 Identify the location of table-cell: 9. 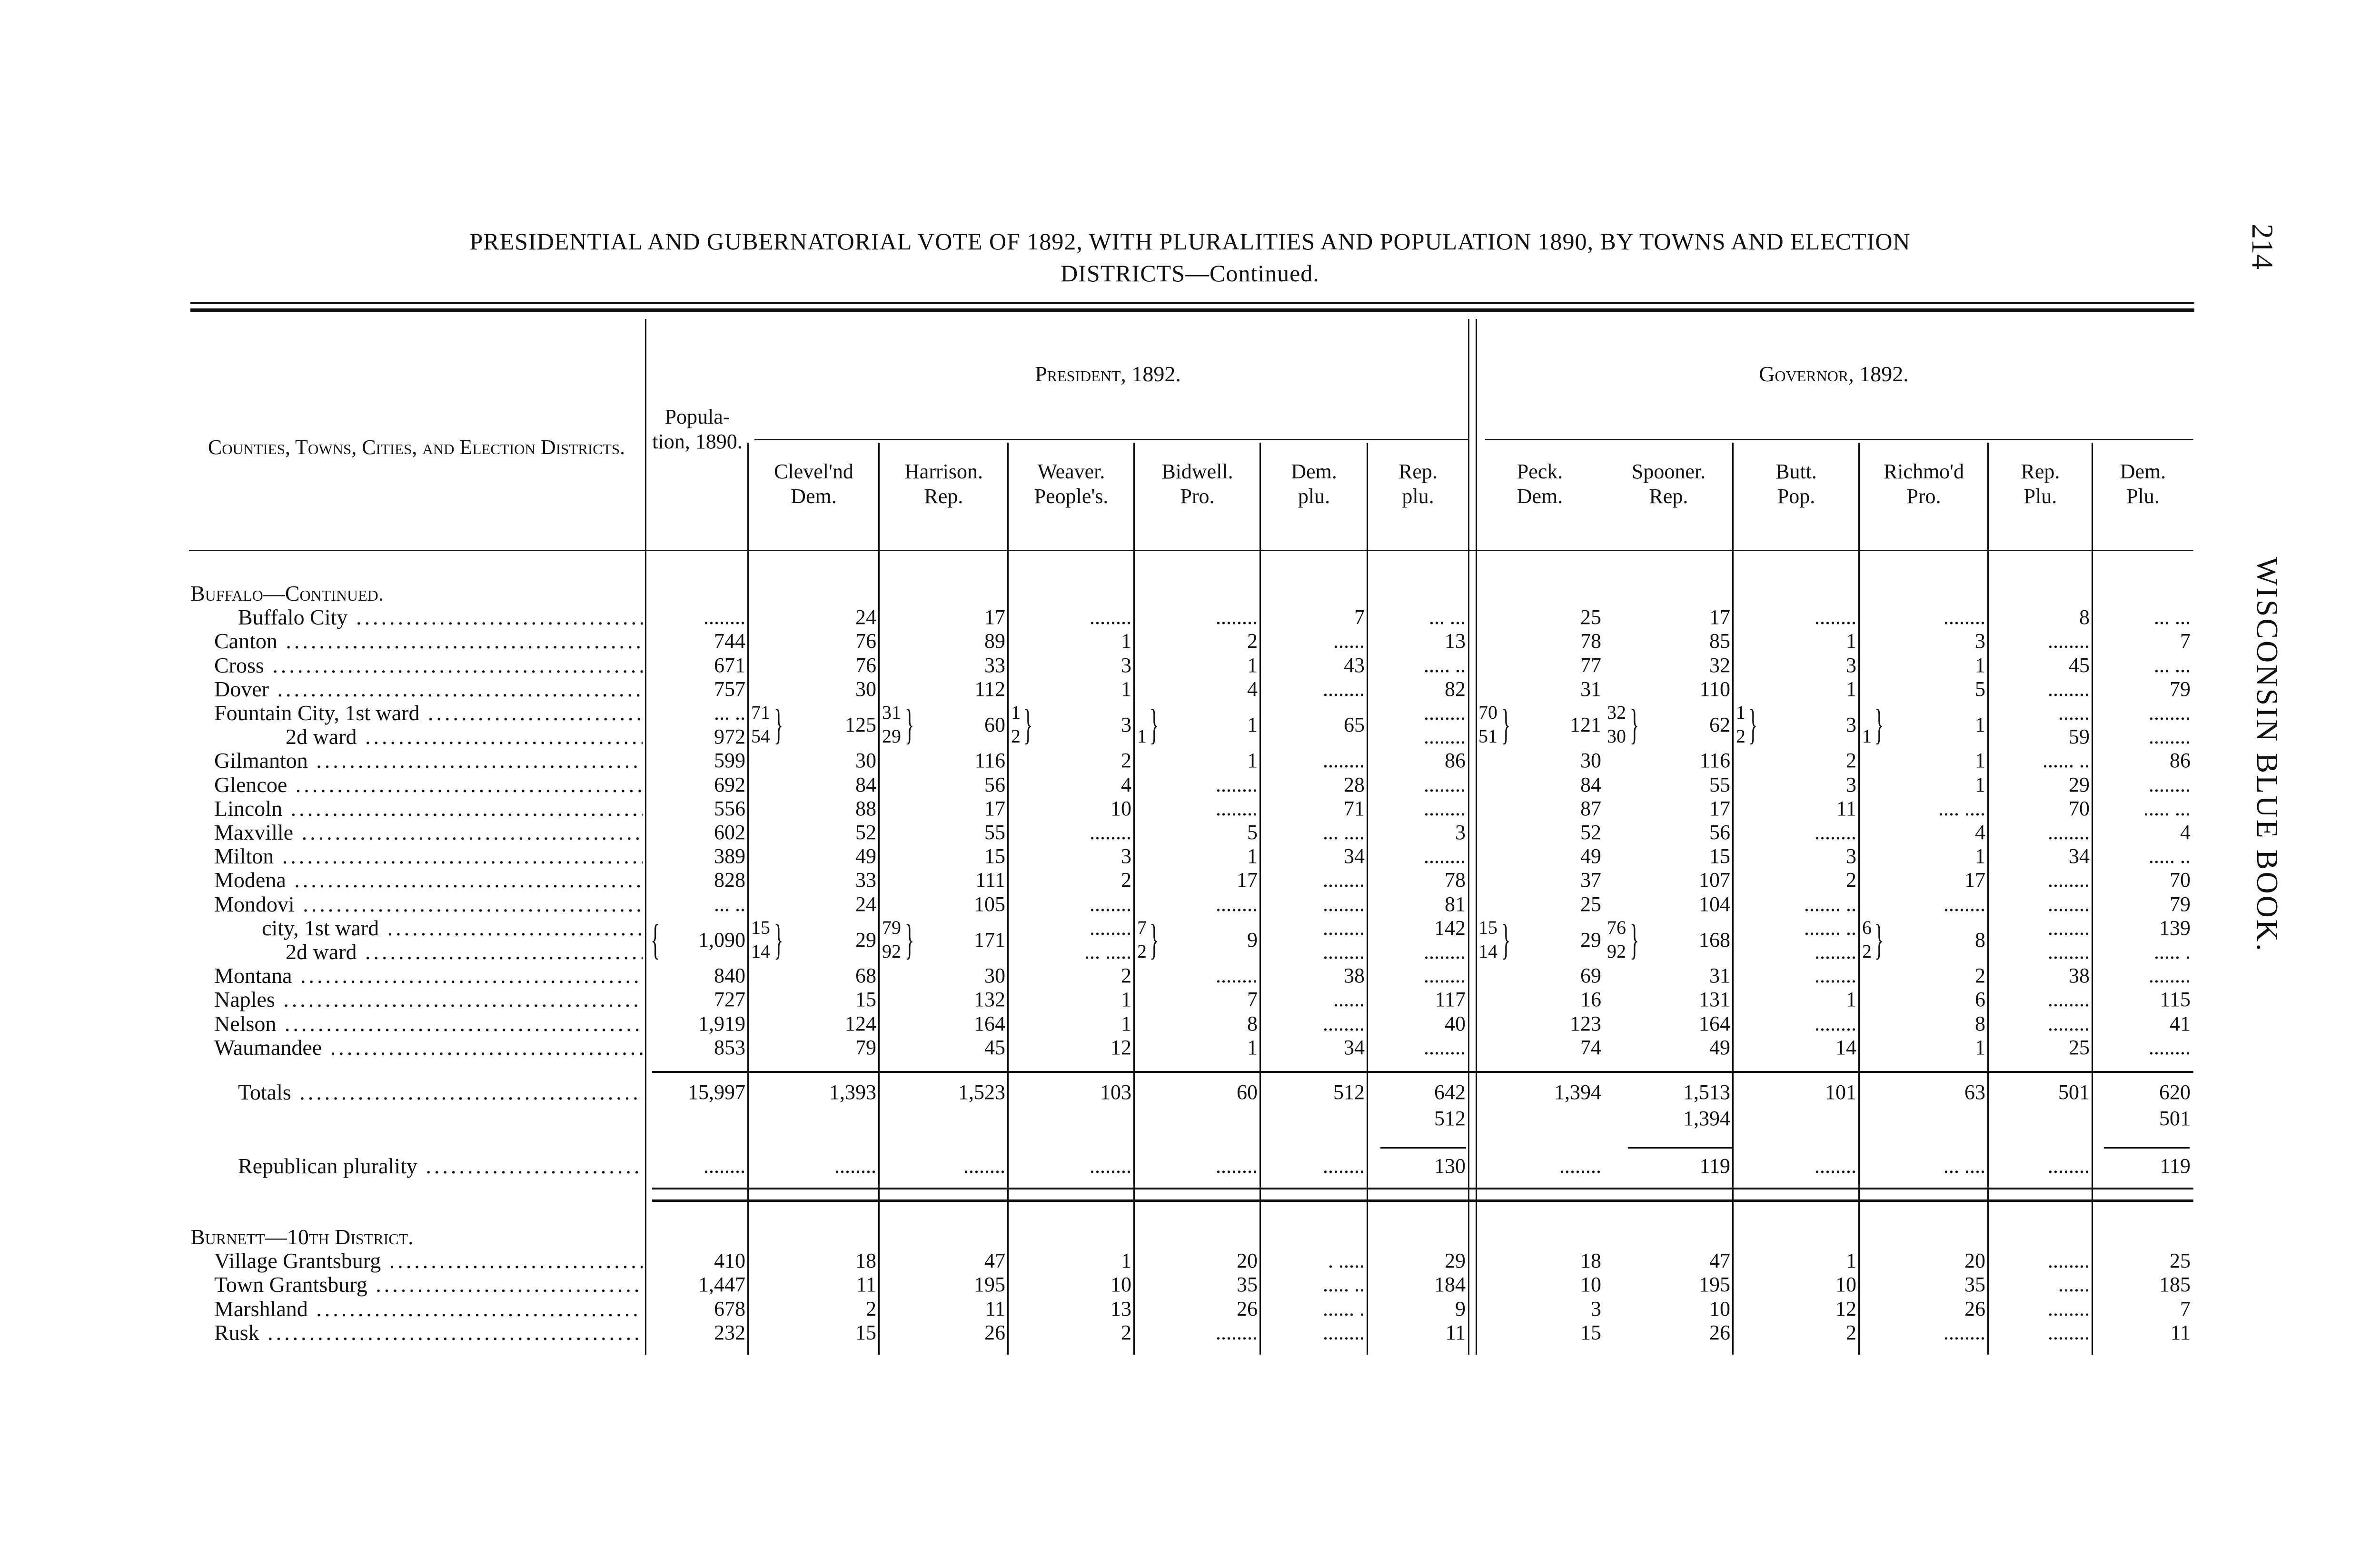
(1460, 1308).